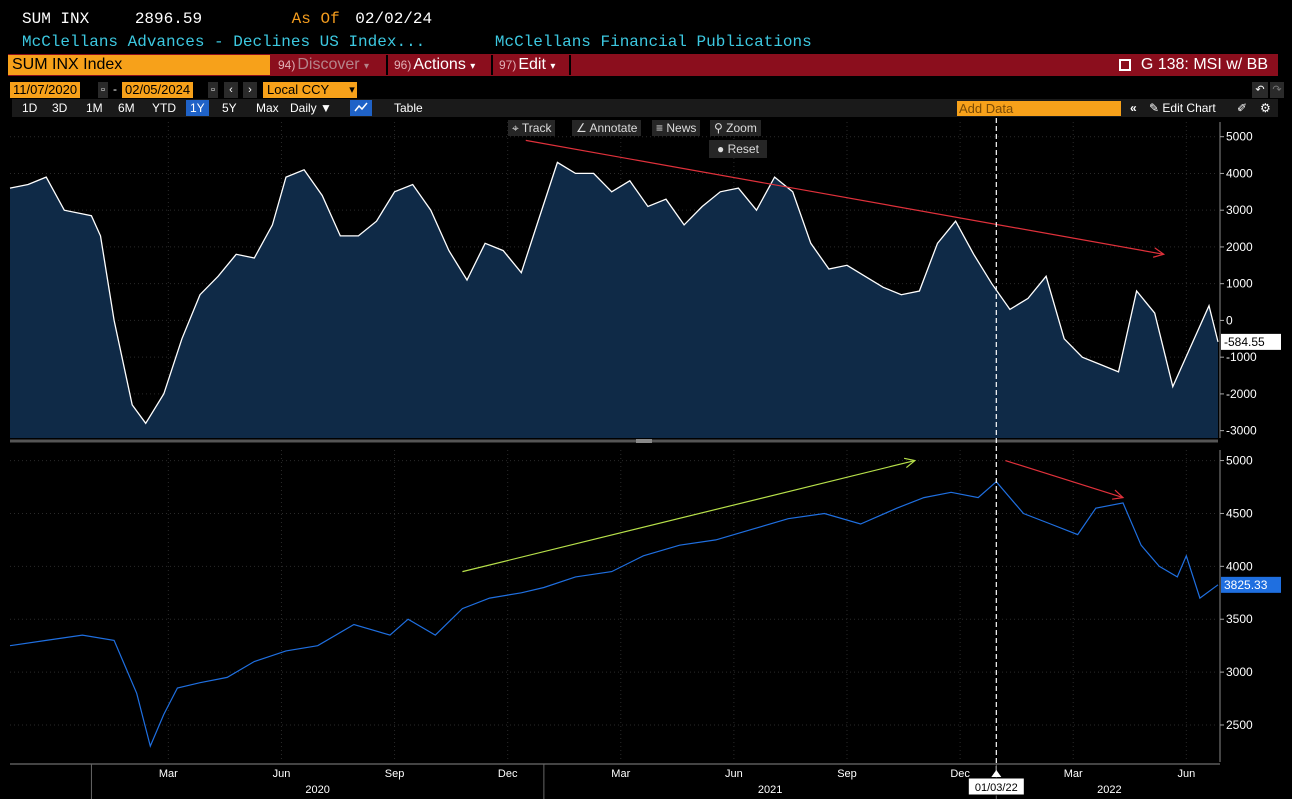 The width and height of the screenshot is (1292, 799). I want to click on period-button-5y: 5Y, so click(229, 108).